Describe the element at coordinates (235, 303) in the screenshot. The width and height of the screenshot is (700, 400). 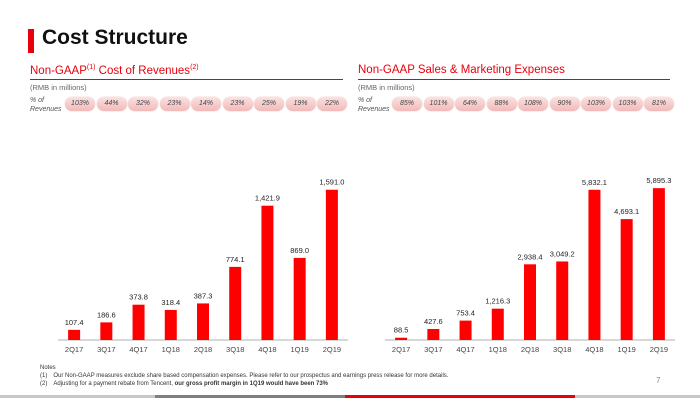
I see `cost-of-revenues-bar-3Q18` at that location.